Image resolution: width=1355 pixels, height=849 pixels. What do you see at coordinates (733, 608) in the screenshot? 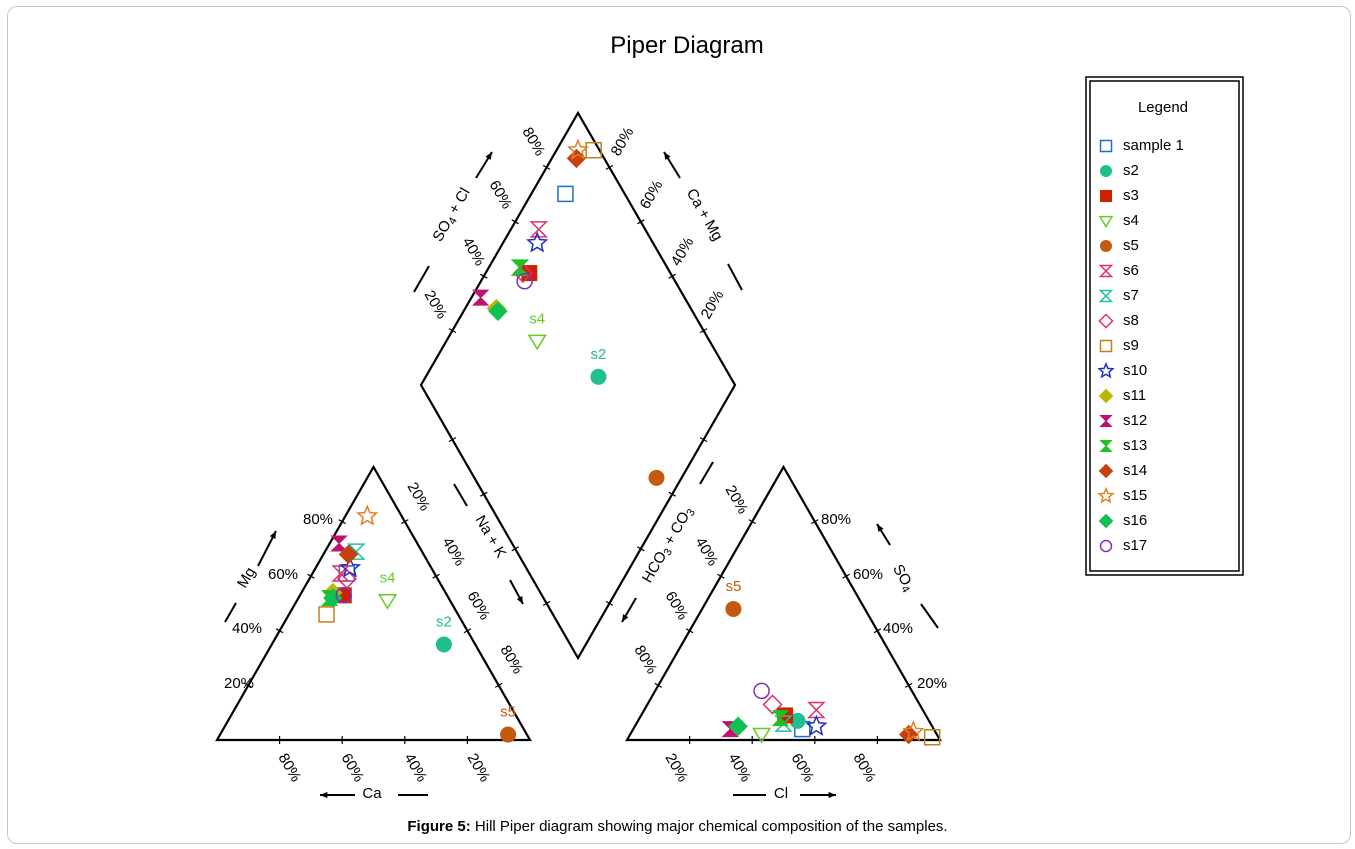
I see `point-s5-anion` at bounding box center [733, 608].